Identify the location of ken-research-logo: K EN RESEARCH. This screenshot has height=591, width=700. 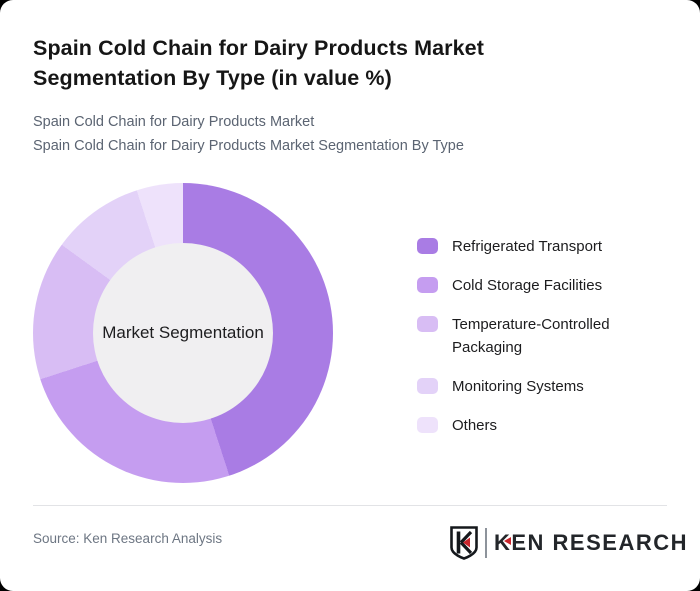
(568, 543).